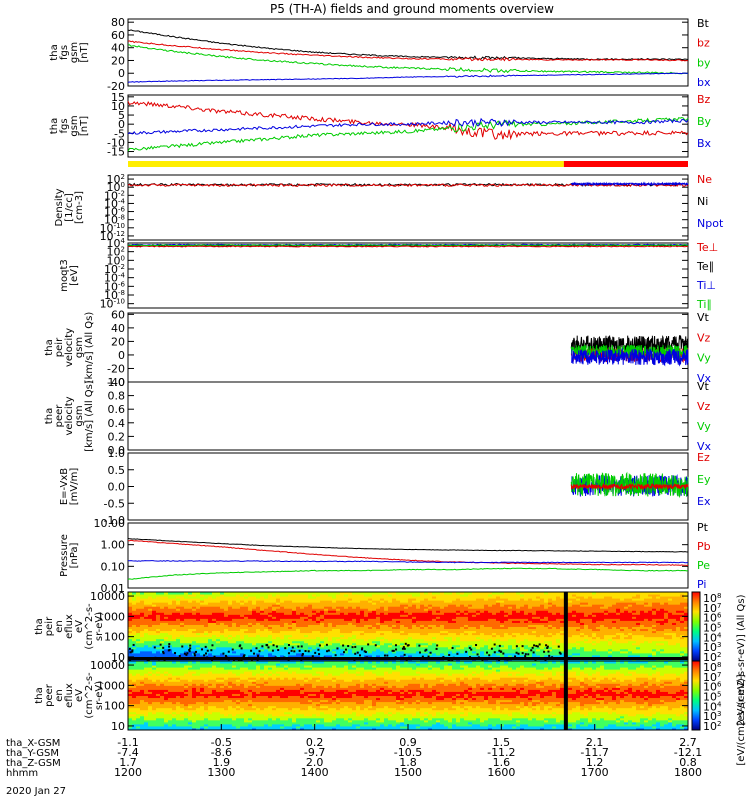 This screenshot has width=750, height=800. What do you see at coordinates (703, 457) in the screenshot?
I see `legend-entry: Ez` at bounding box center [703, 457].